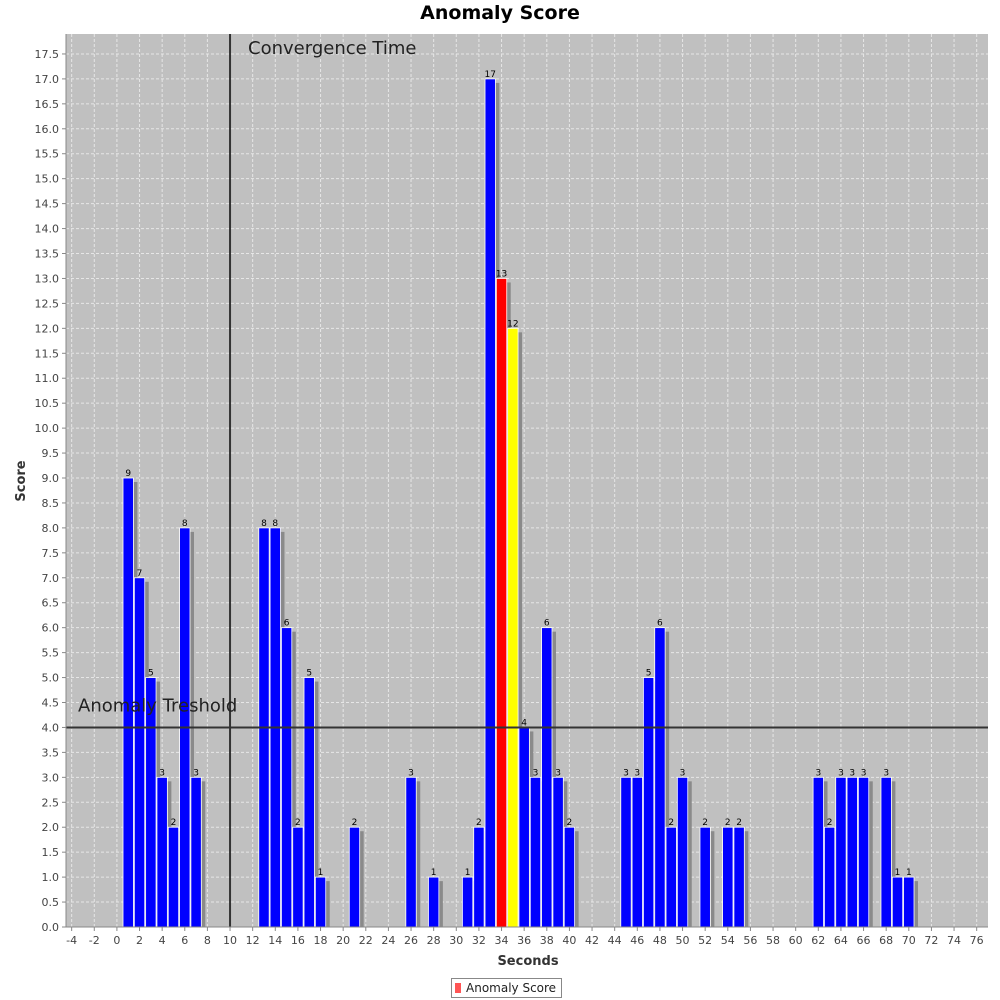  What do you see at coordinates (51, 727) in the screenshot?
I see `y-tick-label: 4.0` at bounding box center [51, 727].